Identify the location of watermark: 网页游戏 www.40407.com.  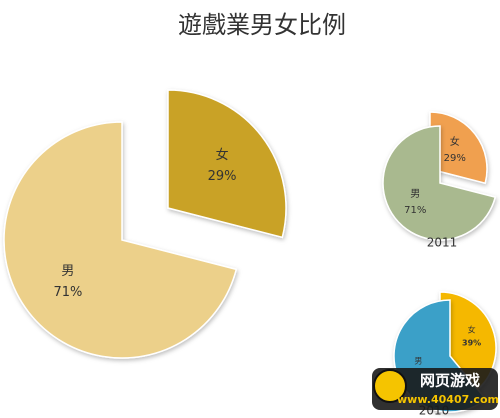
(435, 389).